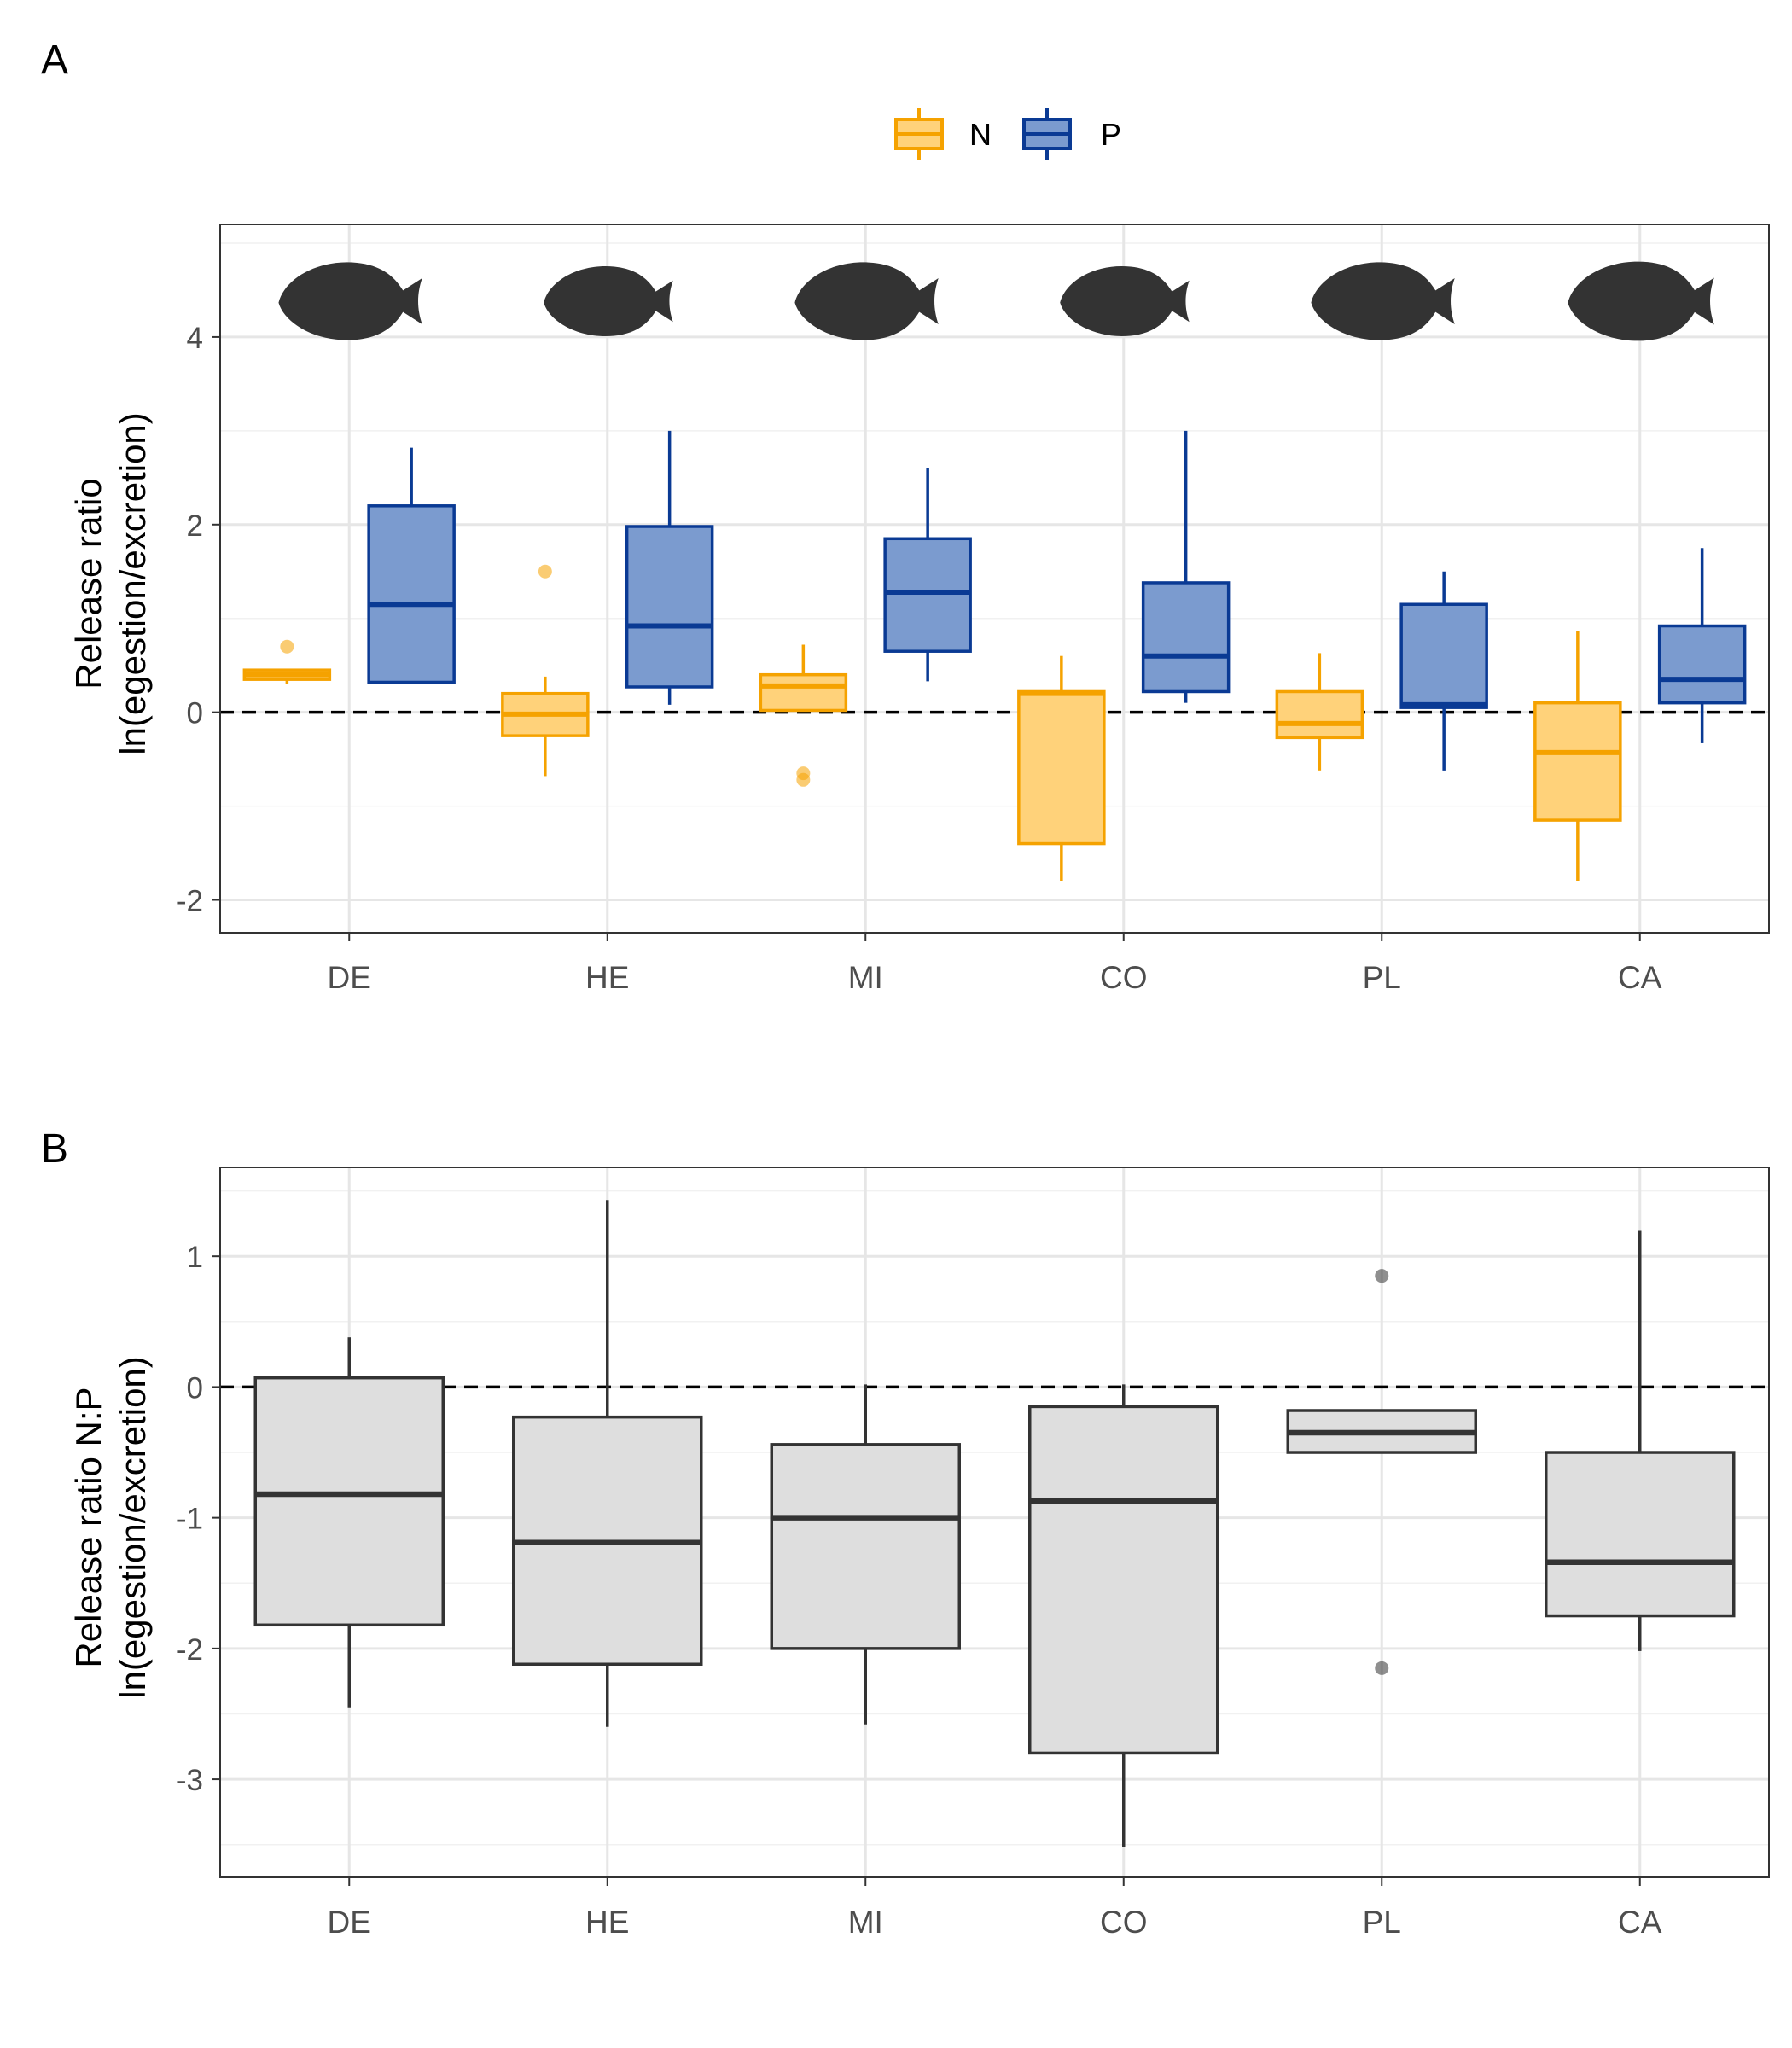 The height and width of the screenshot is (2048, 1792). I want to click on box-de, so click(349, 1522).